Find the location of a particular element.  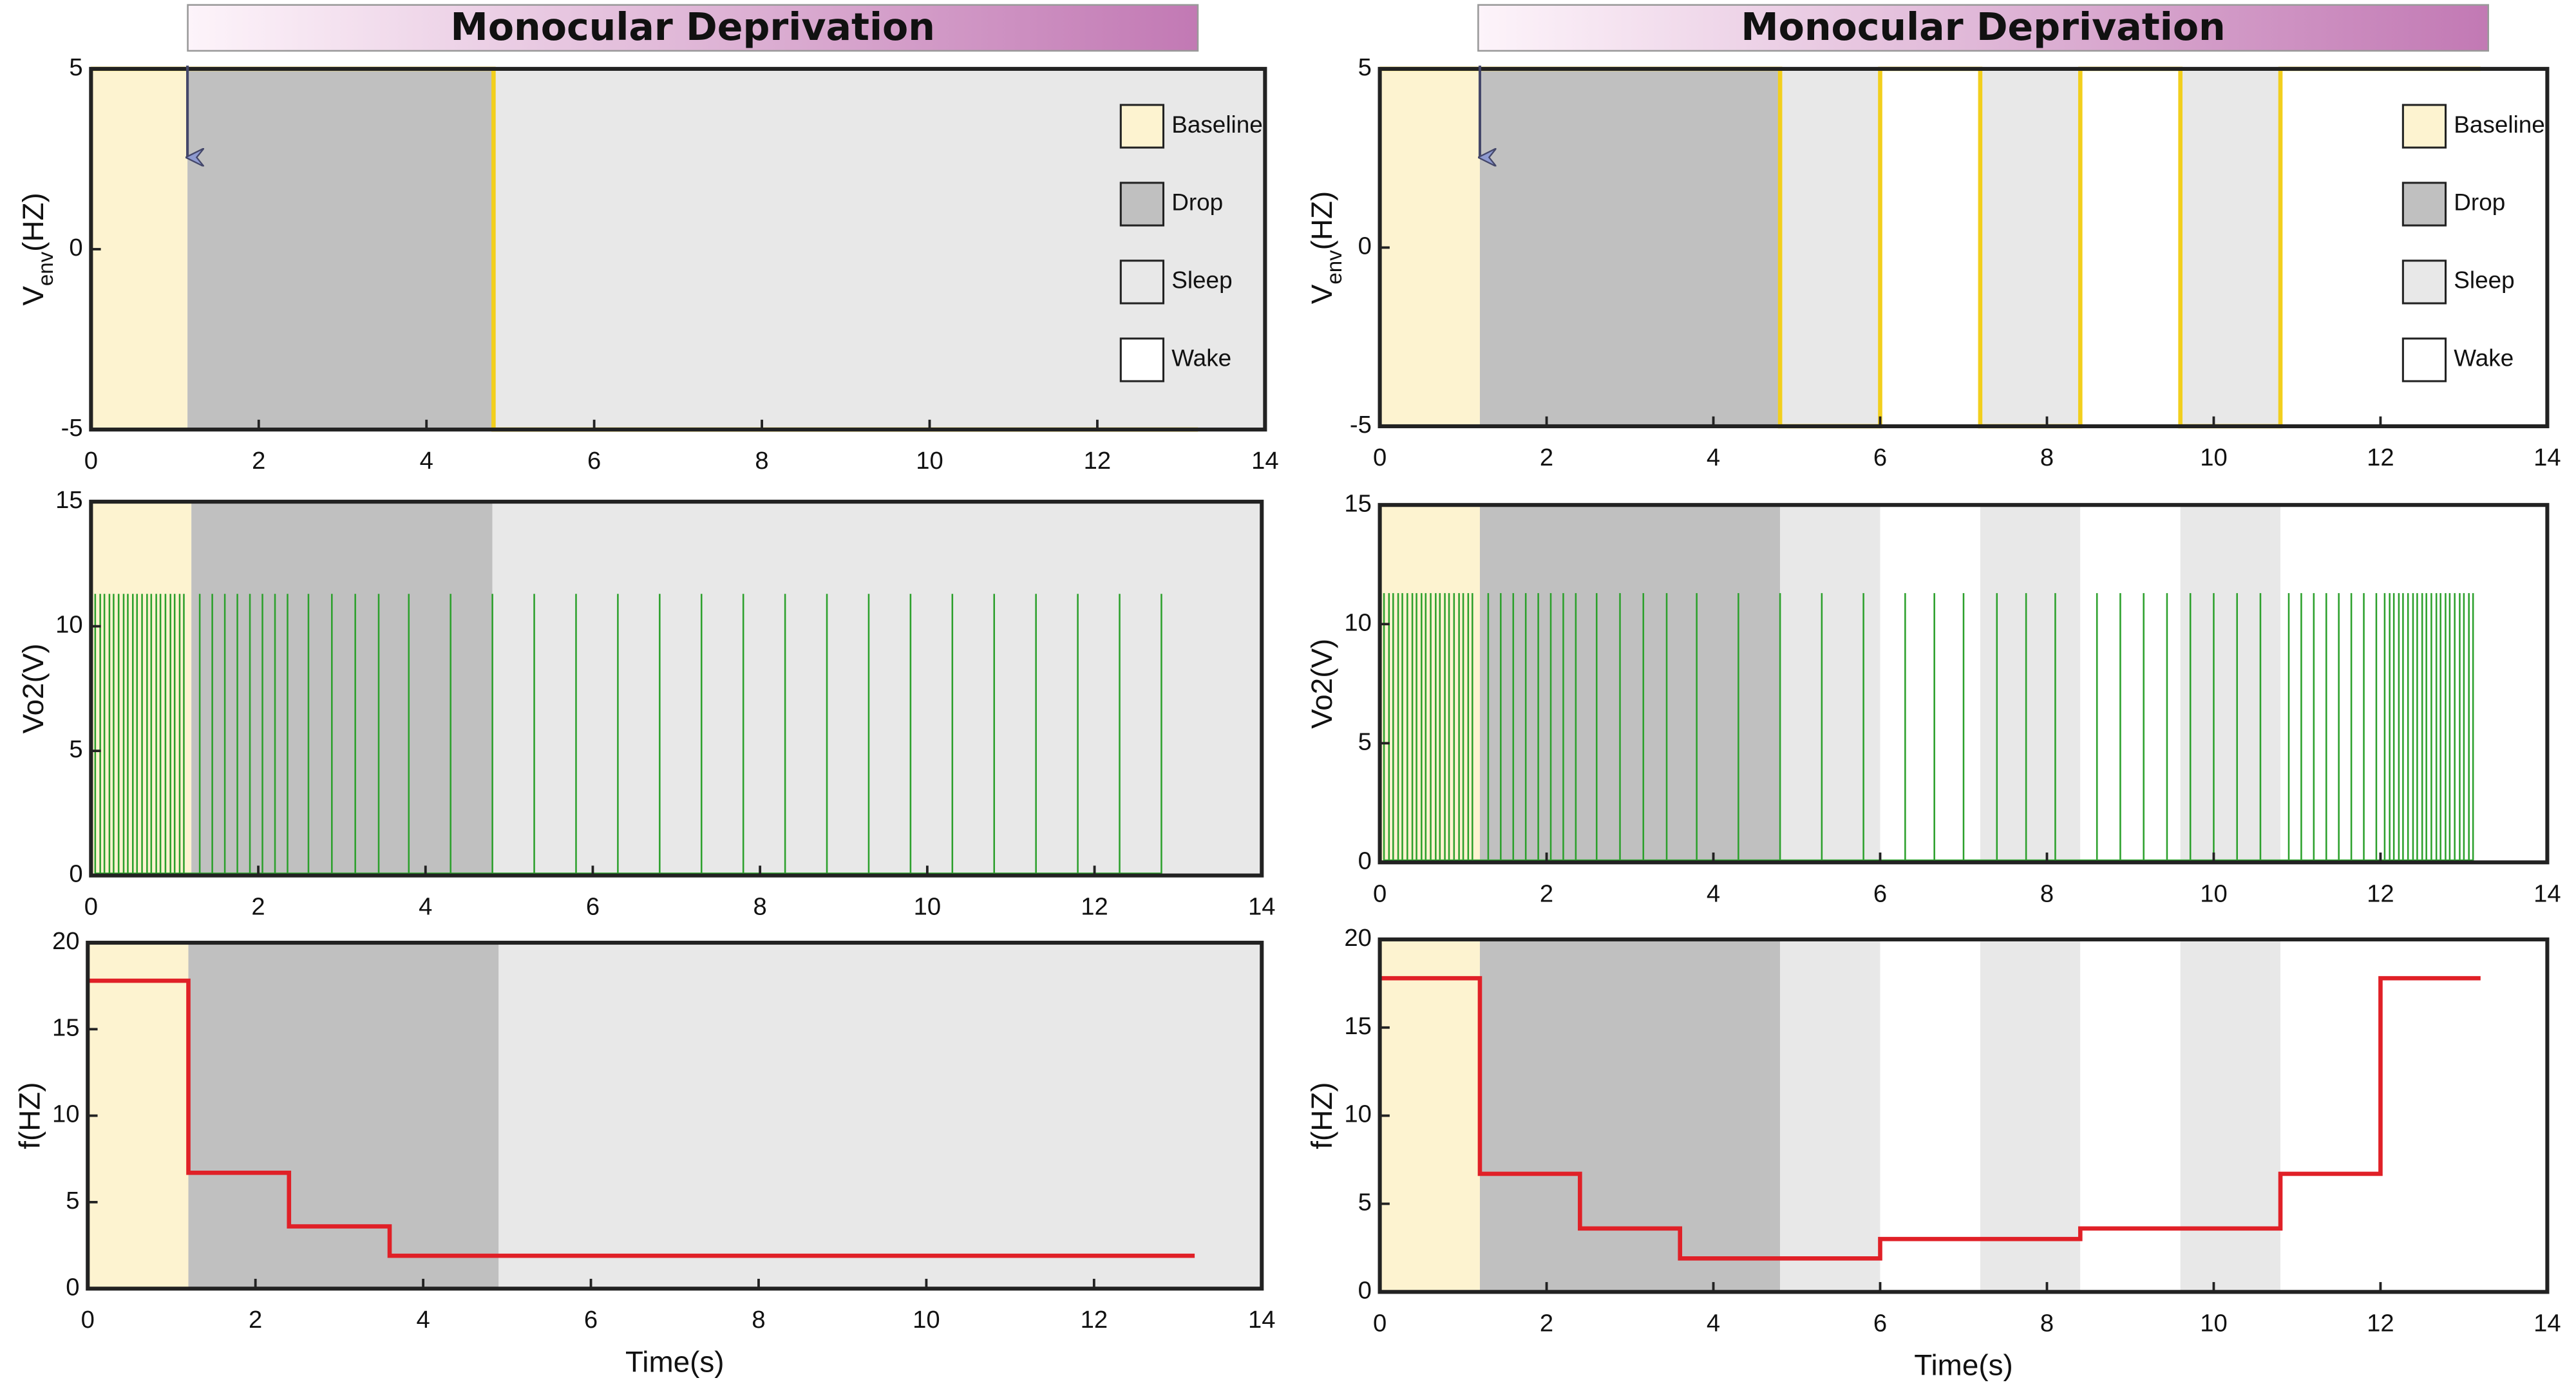

y-axis-label-part: Vo2(V) is located at coordinates (34, 688).